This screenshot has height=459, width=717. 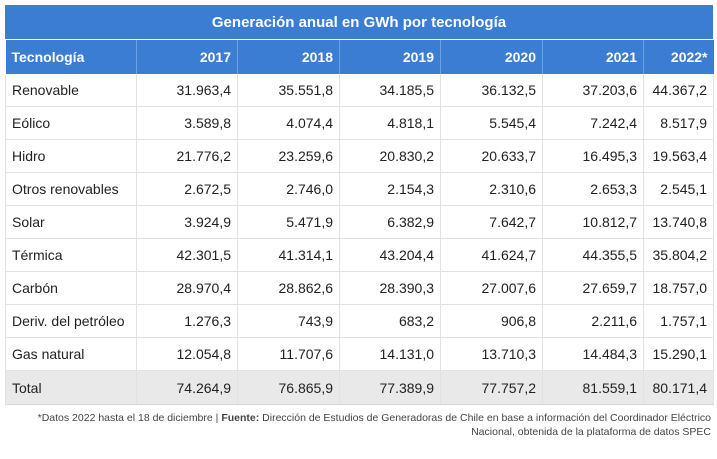 I want to click on table-cell: 683,2, so click(x=390, y=321).